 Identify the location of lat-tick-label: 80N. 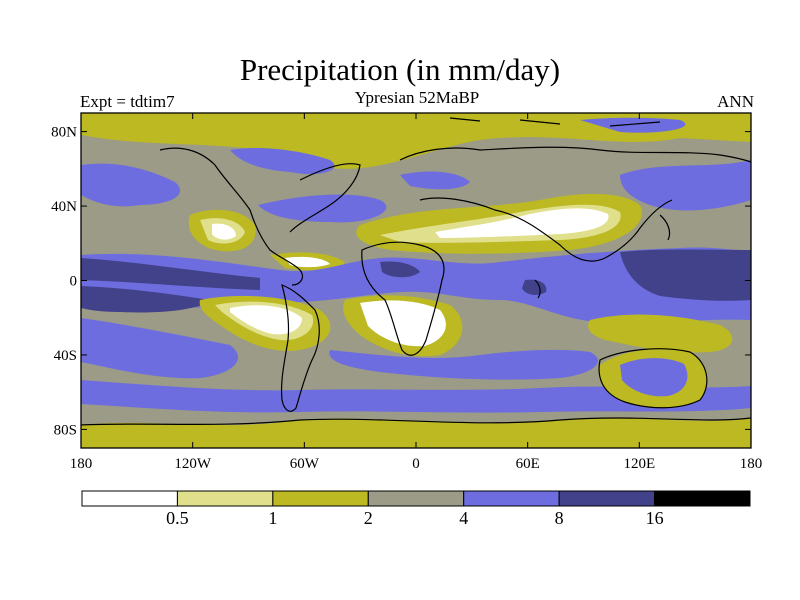
(64, 133).